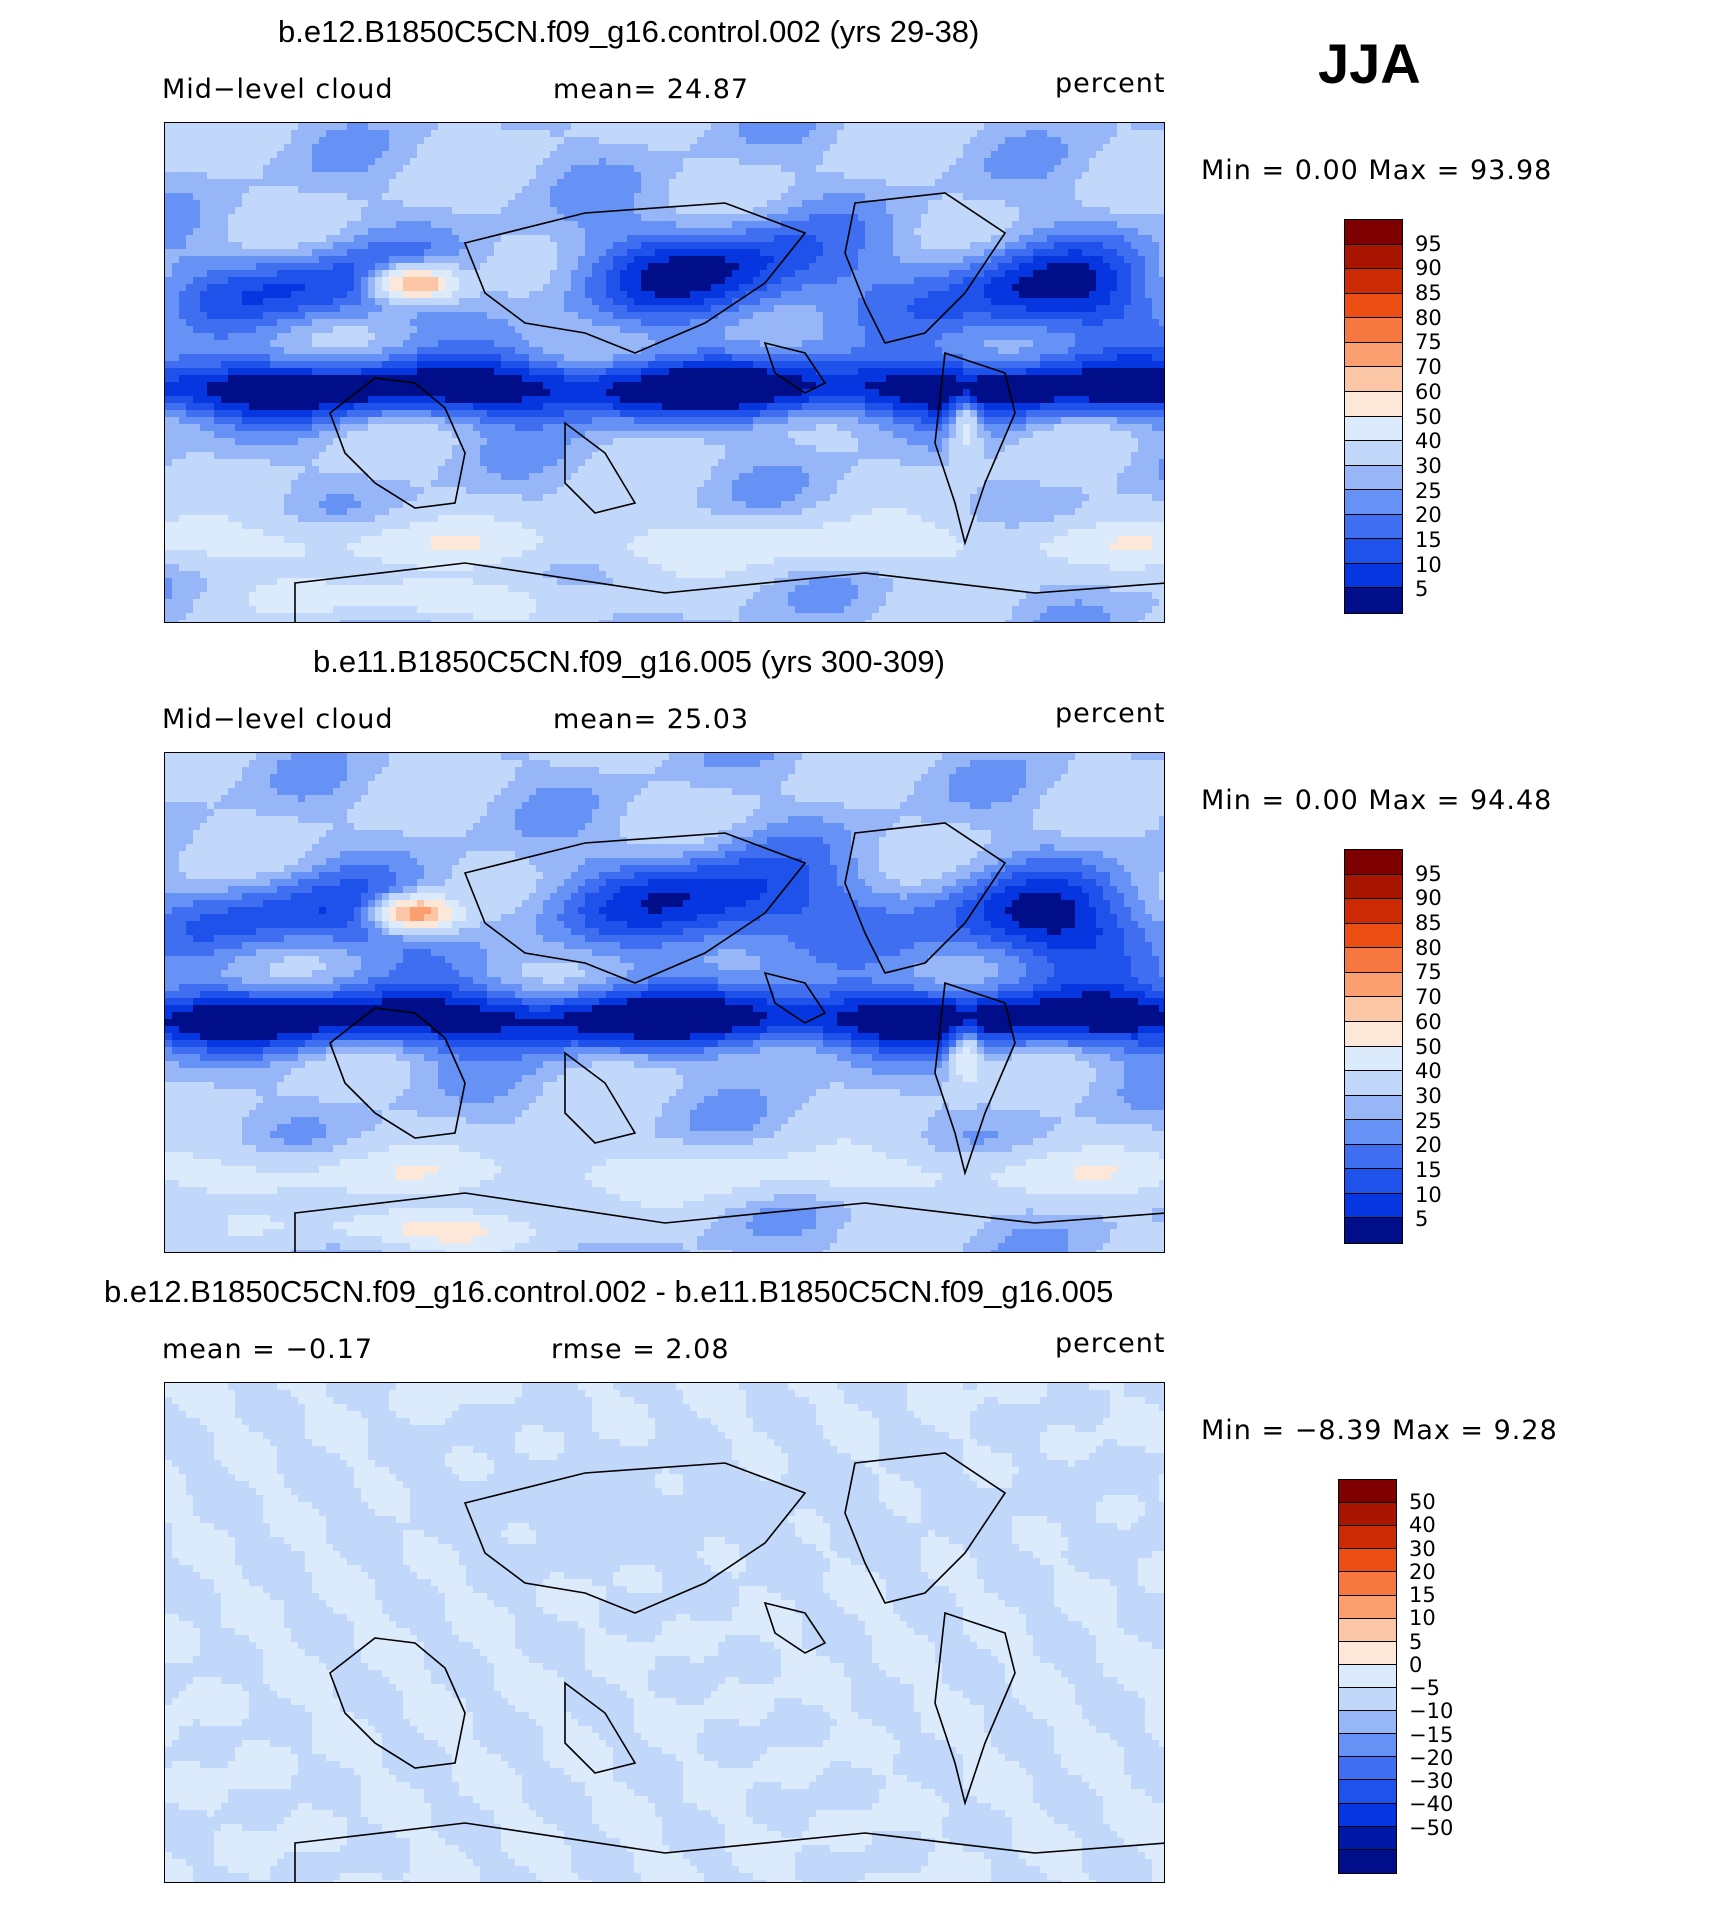  I want to click on mean-label: mean= 25.03, so click(651, 719).